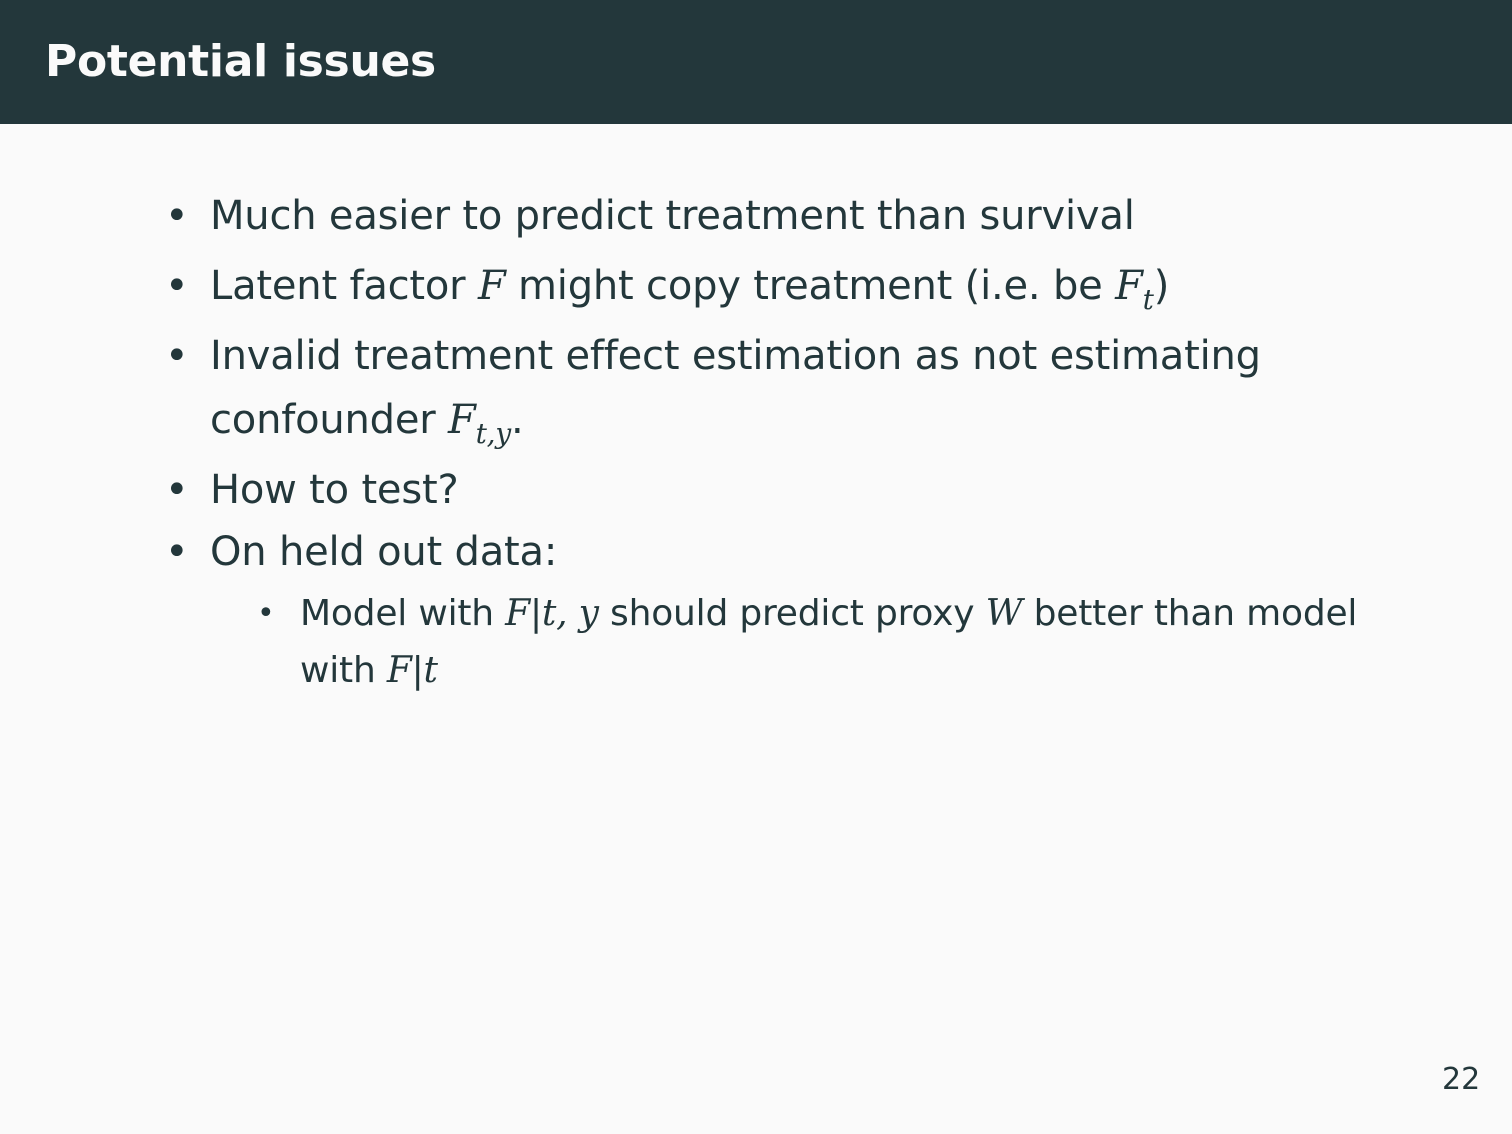  I want to click on bullet-item-continuation: confounder Ft,y., so click(367, 427).